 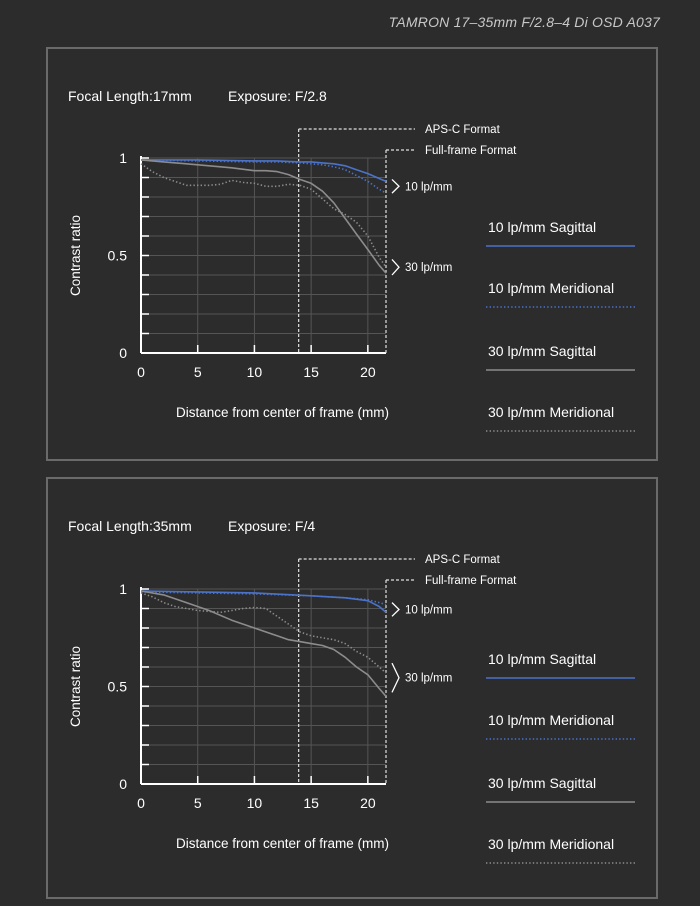 What do you see at coordinates (198, 803) in the screenshot?
I see `chart2-x-tick-label: 5` at bounding box center [198, 803].